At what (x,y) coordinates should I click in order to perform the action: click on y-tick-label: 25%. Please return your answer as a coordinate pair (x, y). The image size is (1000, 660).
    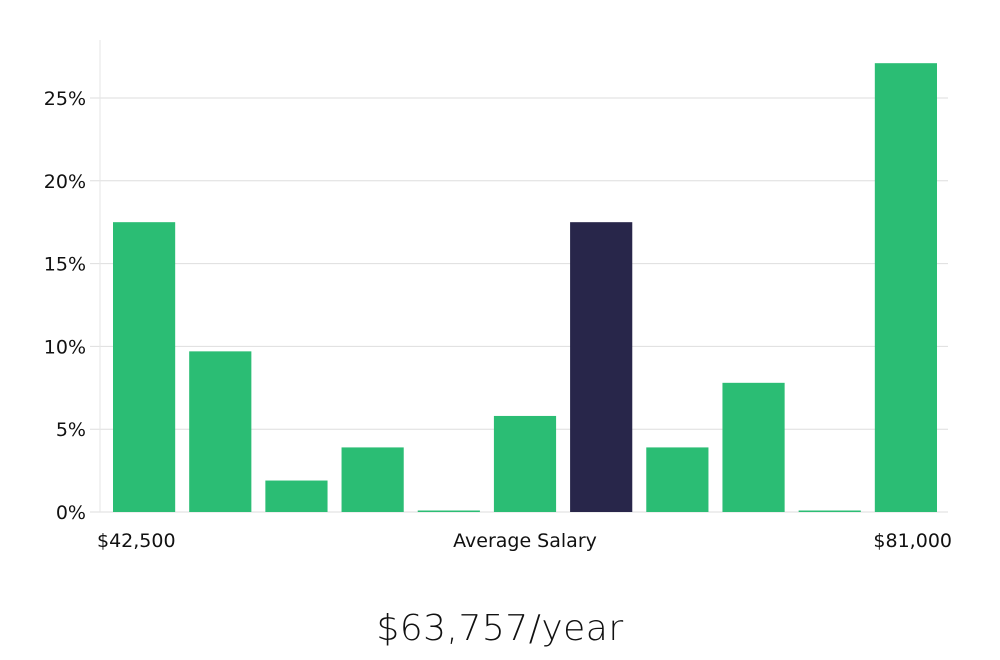
    Looking at the image, I should click on (65, 99).